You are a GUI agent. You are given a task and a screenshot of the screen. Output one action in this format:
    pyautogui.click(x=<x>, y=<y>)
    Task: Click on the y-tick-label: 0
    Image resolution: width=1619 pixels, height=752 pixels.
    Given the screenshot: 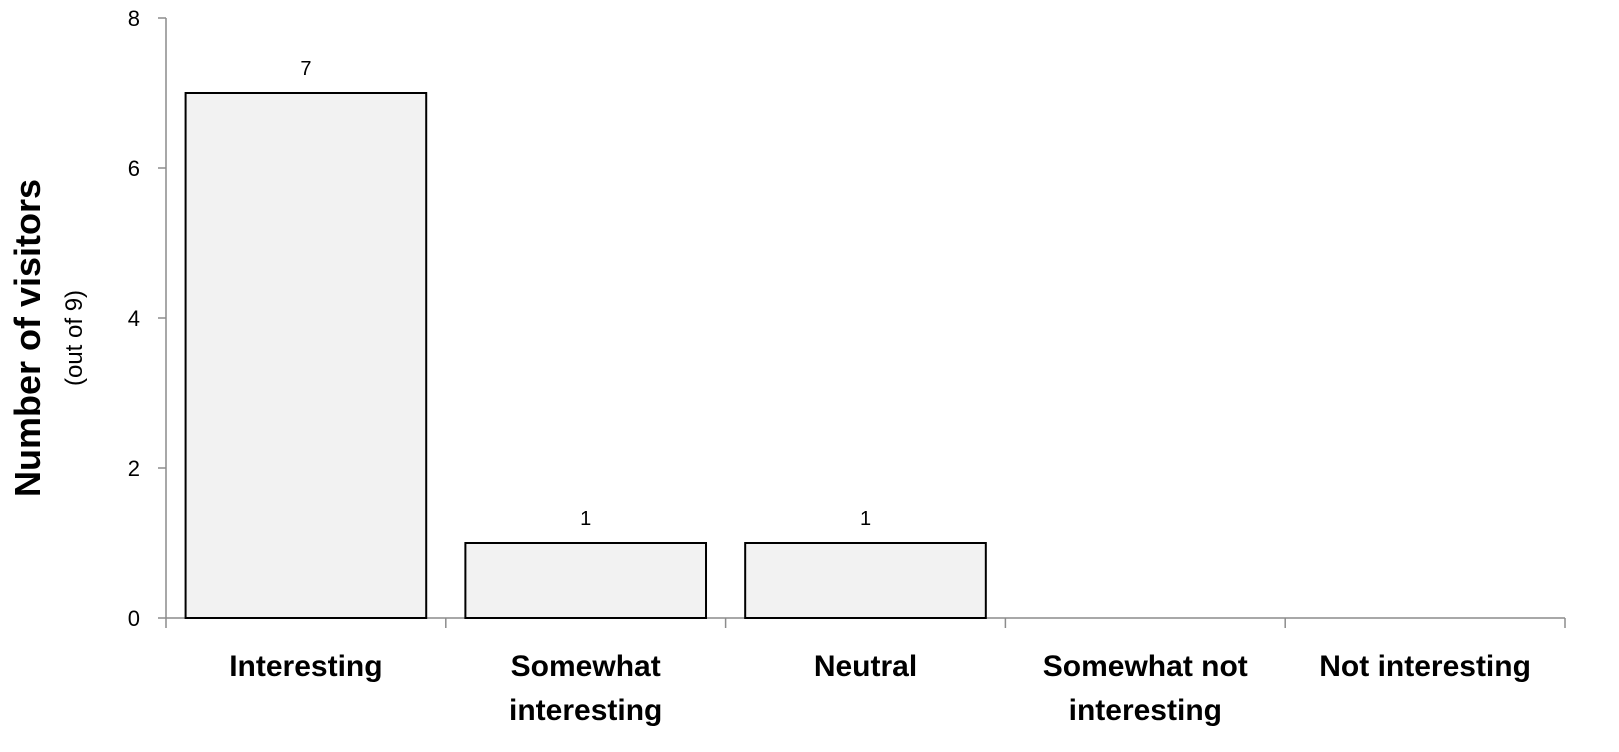 What is the action you would take?
    pyautogui.click(x=134, y=618)
    